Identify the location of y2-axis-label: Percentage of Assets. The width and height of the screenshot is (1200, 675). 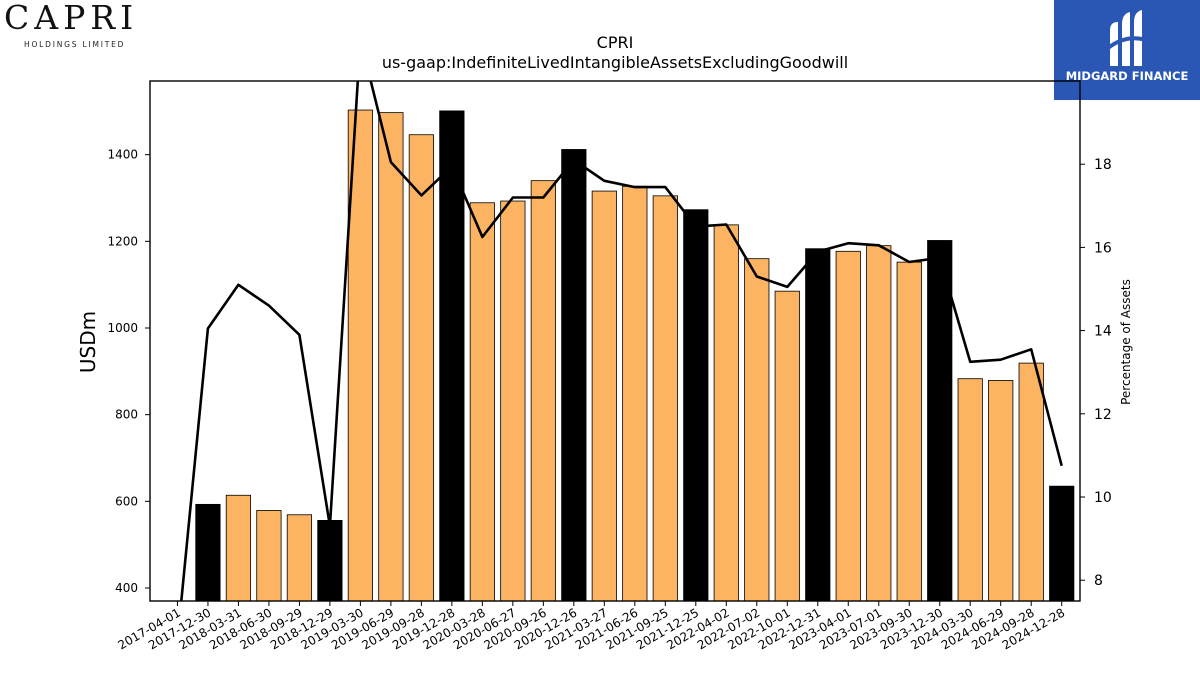
(1126, 342).